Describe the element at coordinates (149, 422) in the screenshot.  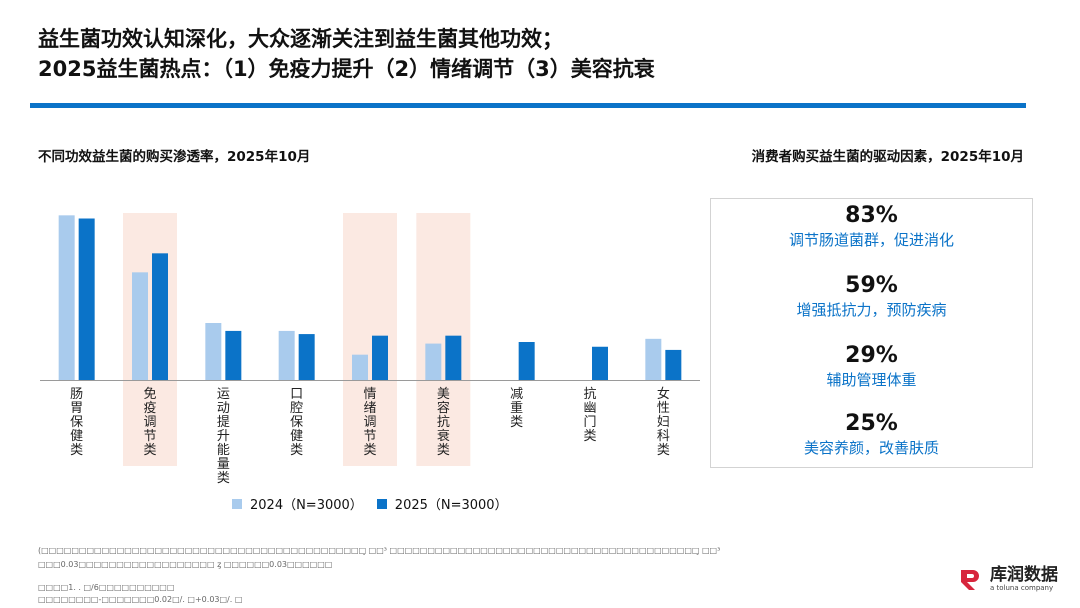
I see `category-tick-label: 免疫调节类` at that location.